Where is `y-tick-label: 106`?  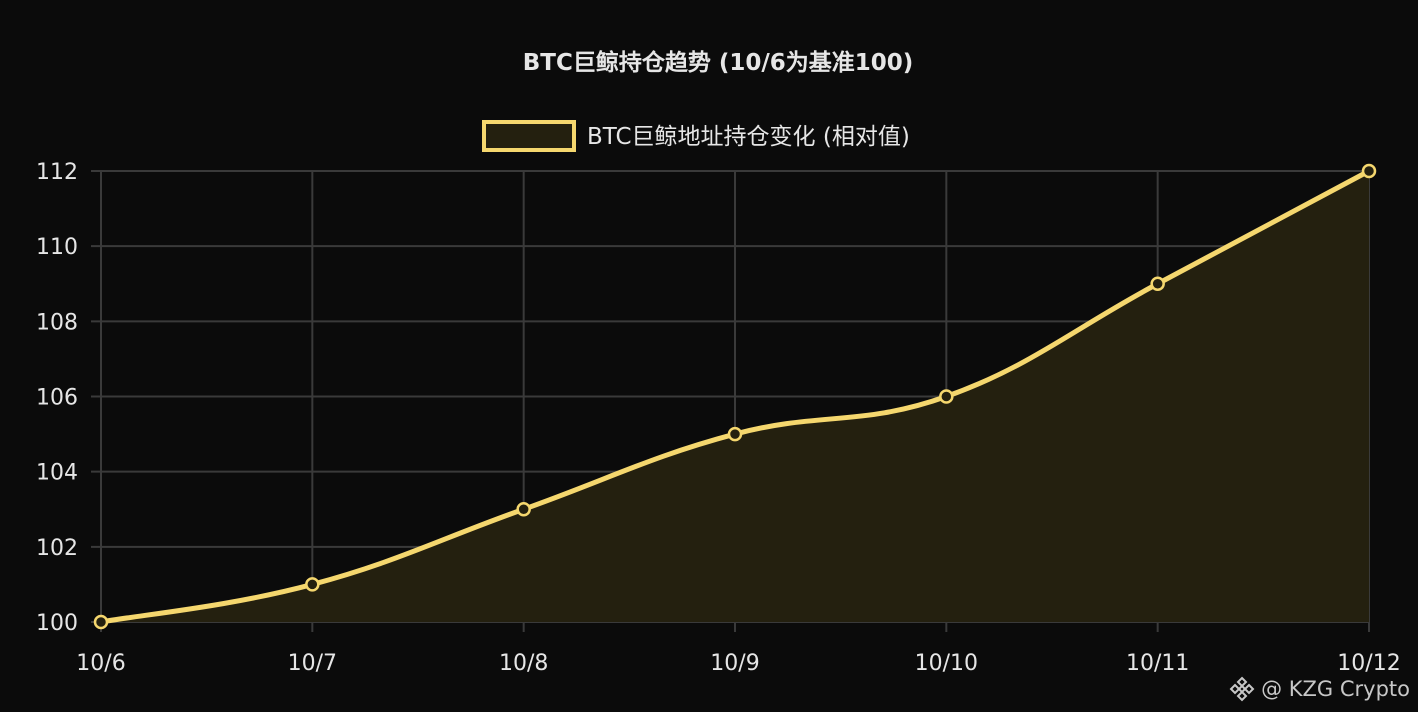
y-tick-label: 106 is located at coordinates (57, 398).